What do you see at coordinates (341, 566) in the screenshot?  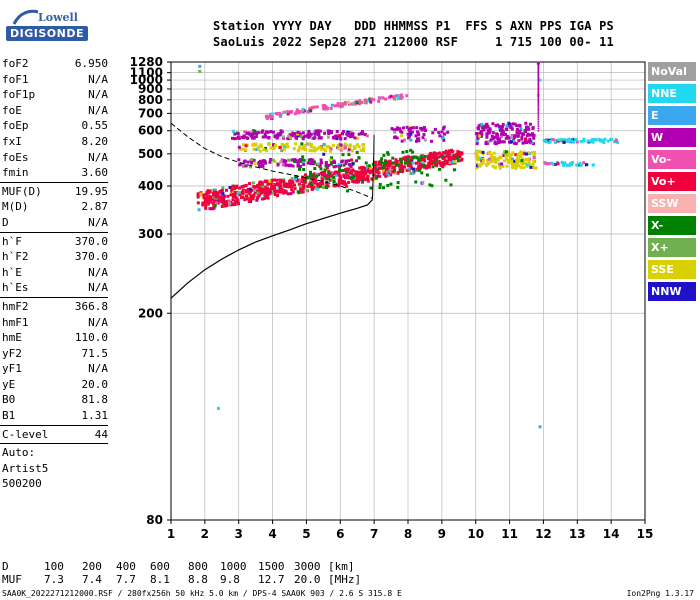 I see `row-unit: [km]` at bounding box center [341, 566].